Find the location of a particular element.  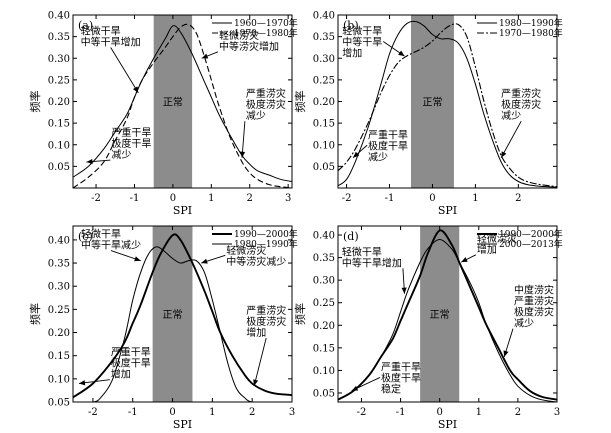

x-tick-label: 1 is located at coordinates (479, 412).